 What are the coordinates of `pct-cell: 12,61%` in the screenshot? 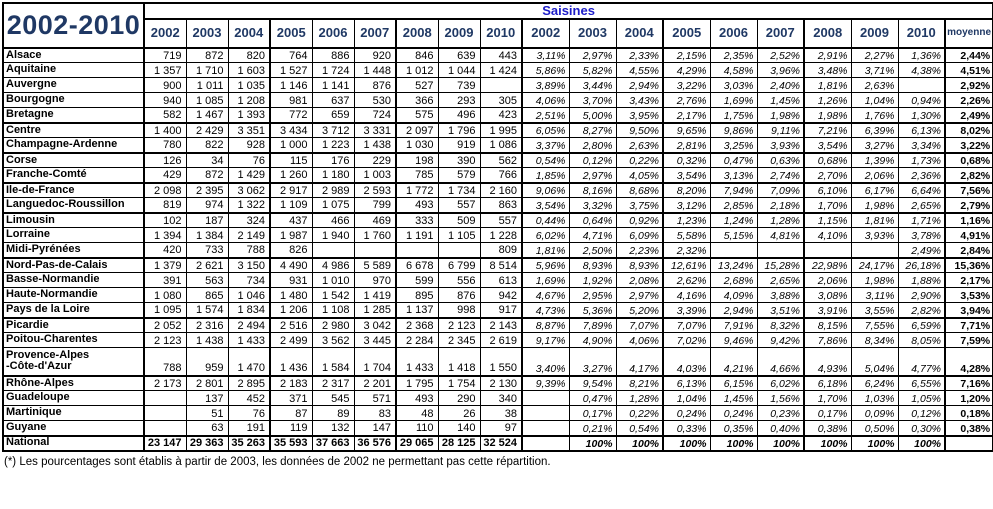 It's located at (686, 265).